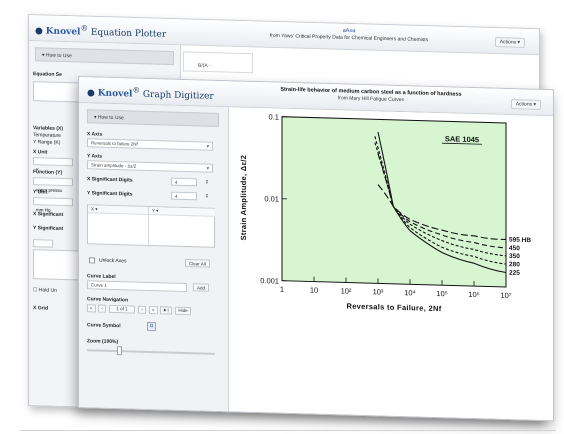  What do you see at coordinates (40, 152) in the screenshot?
I see `x-unit-label: X Unit` at bounding box center [40, 152].